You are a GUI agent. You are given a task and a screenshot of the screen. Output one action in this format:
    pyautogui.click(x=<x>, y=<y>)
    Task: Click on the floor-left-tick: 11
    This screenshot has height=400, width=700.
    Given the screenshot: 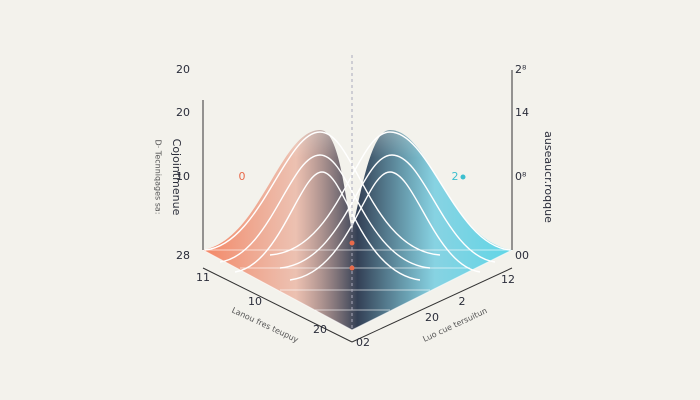 What is the action you would take?
    pyautogui.click(x=203, y=277)
    